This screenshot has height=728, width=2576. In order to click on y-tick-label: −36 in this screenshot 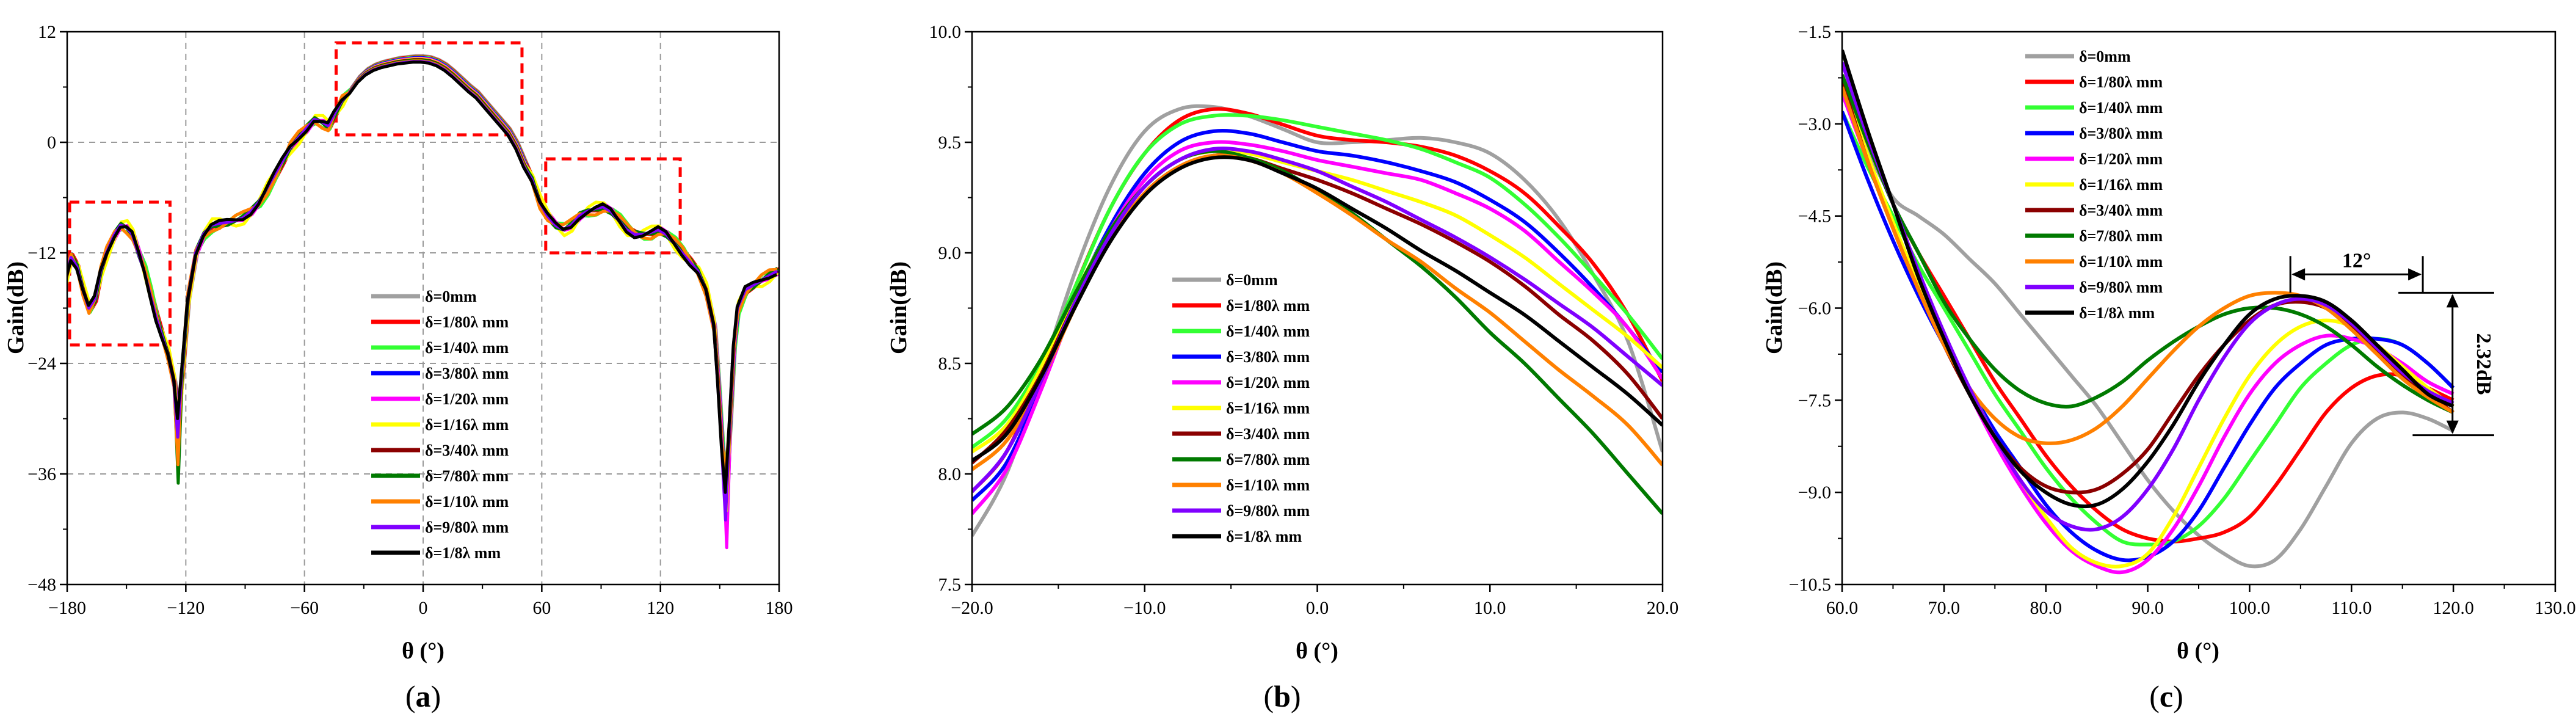, I will do `click(41, 474)`.